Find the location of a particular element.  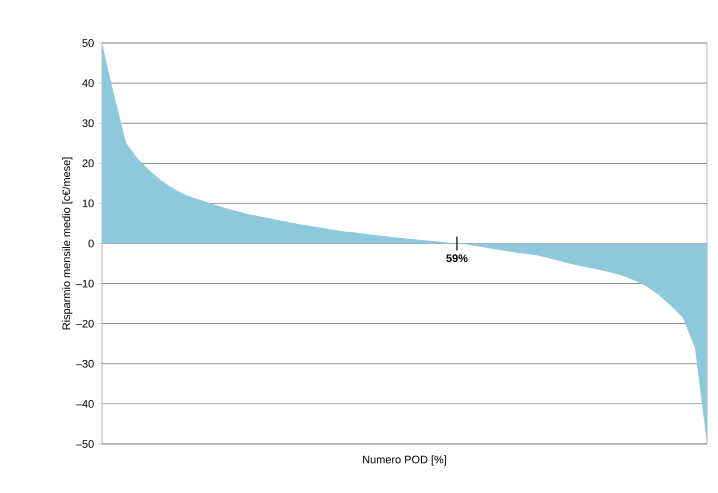

y-tick-label: –30 is located at coordinates (85, 364).